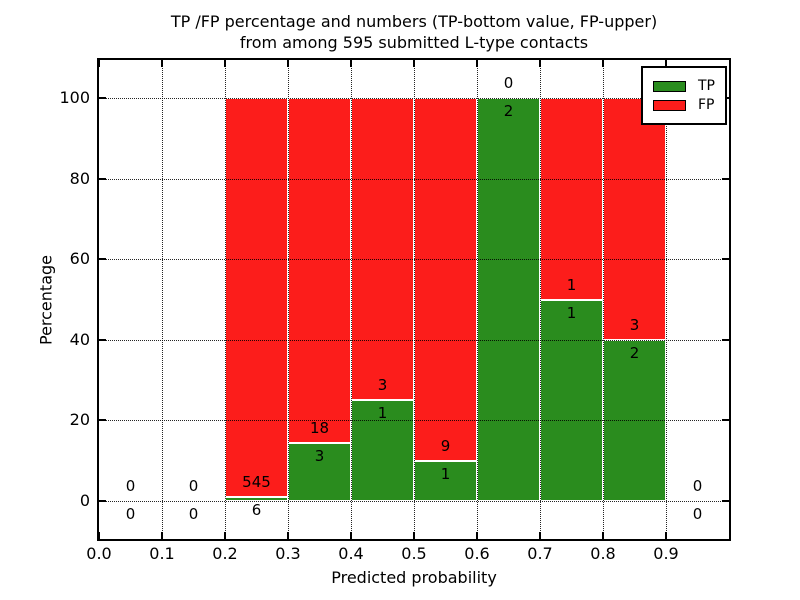  I want to click on x-tick-label: 0.2, so click(225, 553).